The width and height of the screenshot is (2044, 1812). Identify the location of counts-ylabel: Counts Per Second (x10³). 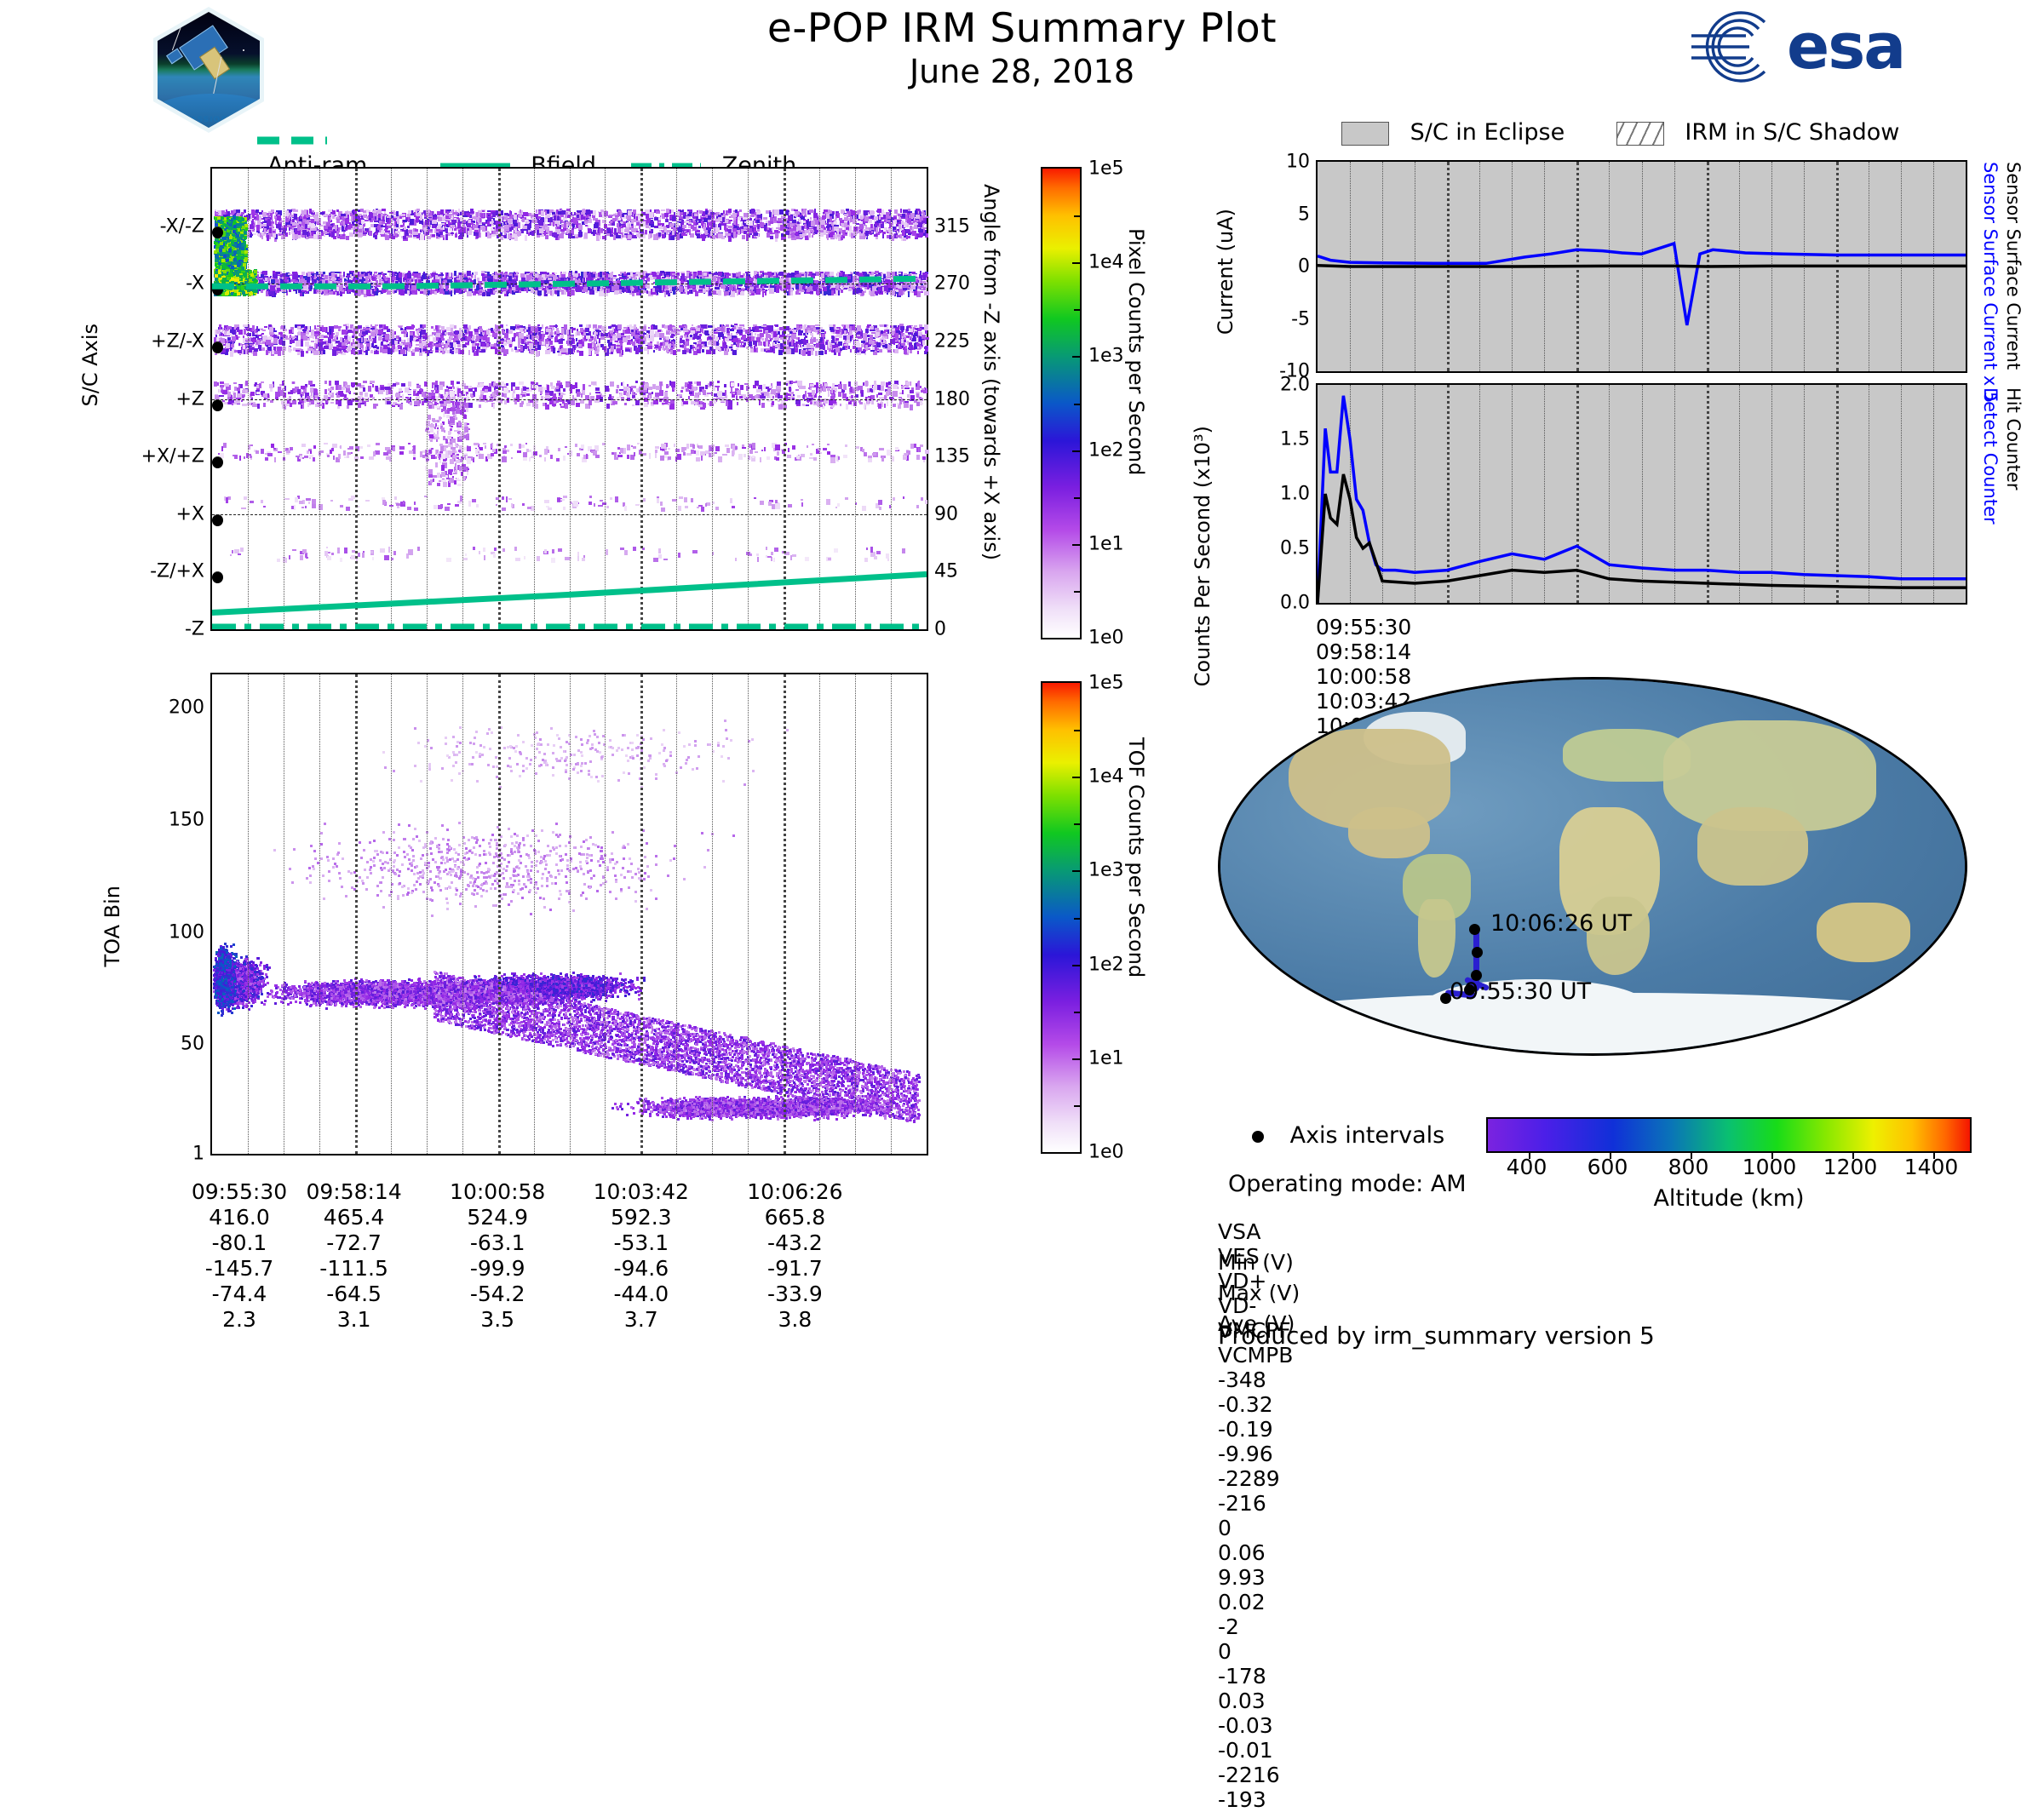
(1202, 556).